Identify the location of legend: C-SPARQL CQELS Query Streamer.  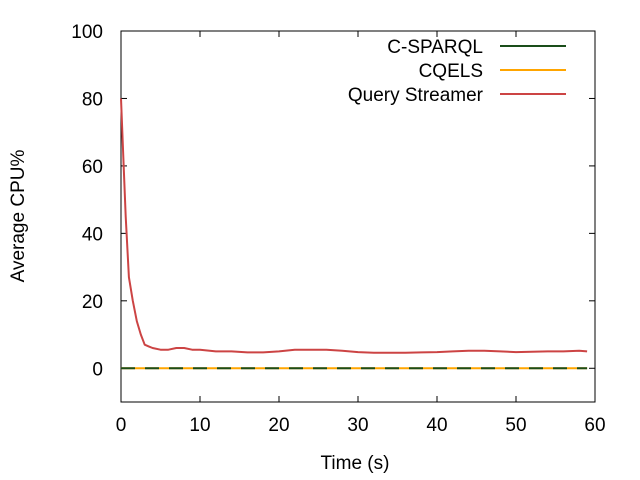
(457, 71).